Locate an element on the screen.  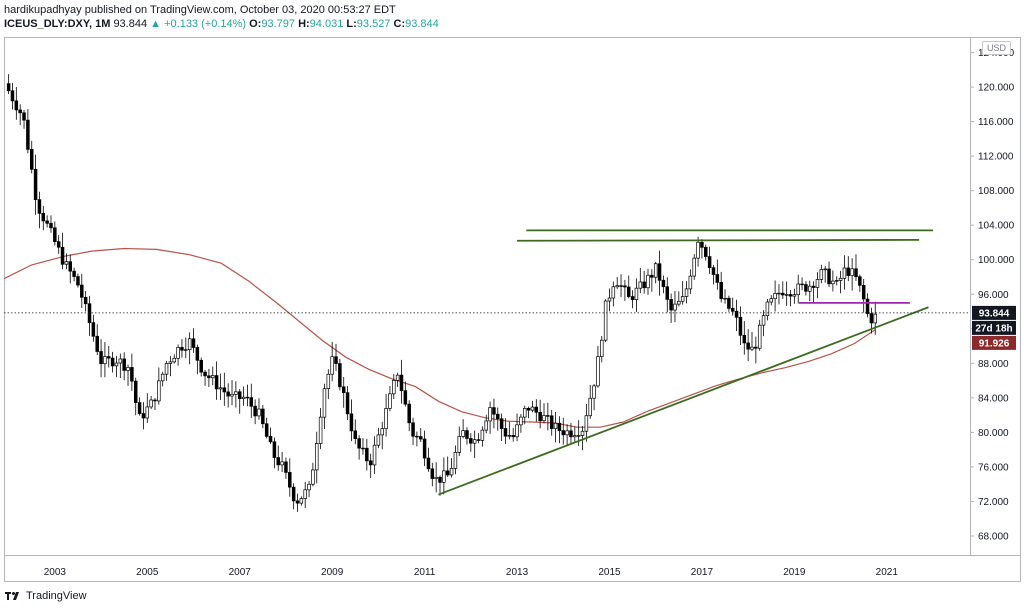
x-tick-label: 2009 is located at coordinates (332, 572).